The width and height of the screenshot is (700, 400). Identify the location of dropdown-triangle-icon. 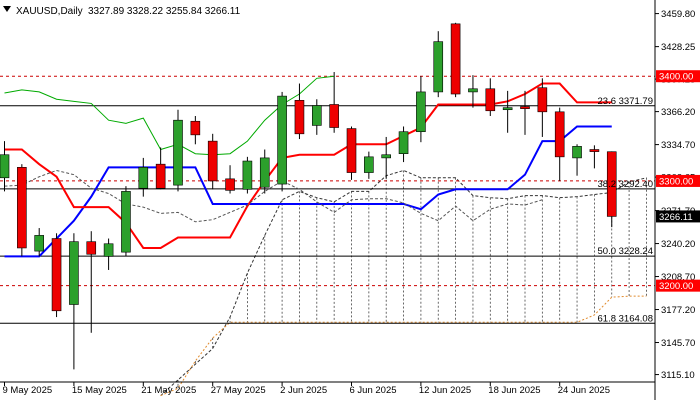
(7, 9).